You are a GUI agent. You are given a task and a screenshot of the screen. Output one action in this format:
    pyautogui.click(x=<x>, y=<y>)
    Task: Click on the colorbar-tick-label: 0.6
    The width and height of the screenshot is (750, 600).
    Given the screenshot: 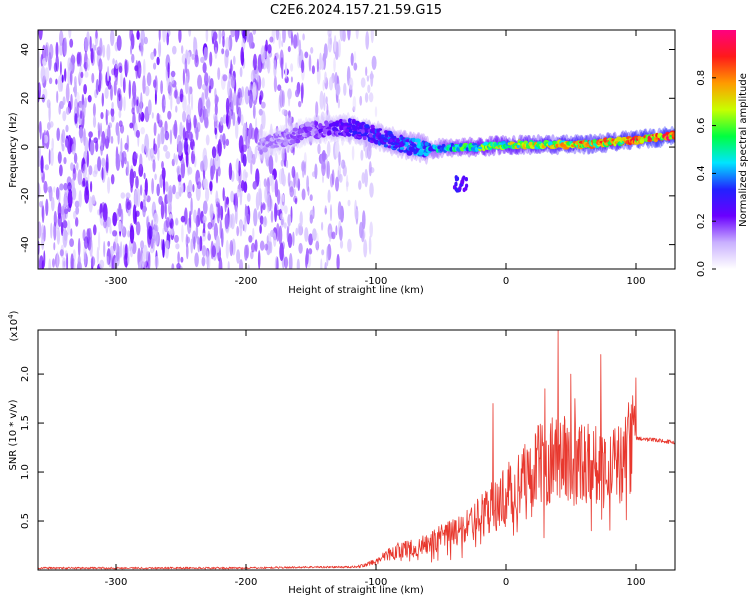 What is the action you would take?
    pyautogui.click(x=701, y=126)
    